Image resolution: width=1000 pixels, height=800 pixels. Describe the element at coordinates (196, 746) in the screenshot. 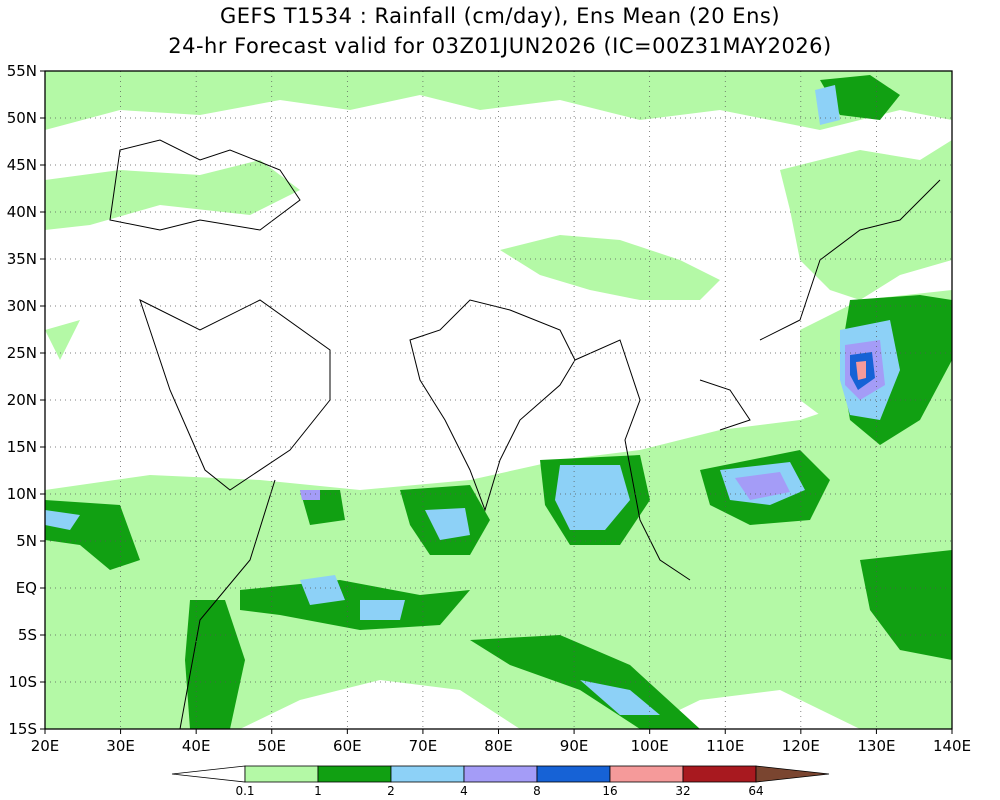

I see `x-tick-label: 40E` at that location.